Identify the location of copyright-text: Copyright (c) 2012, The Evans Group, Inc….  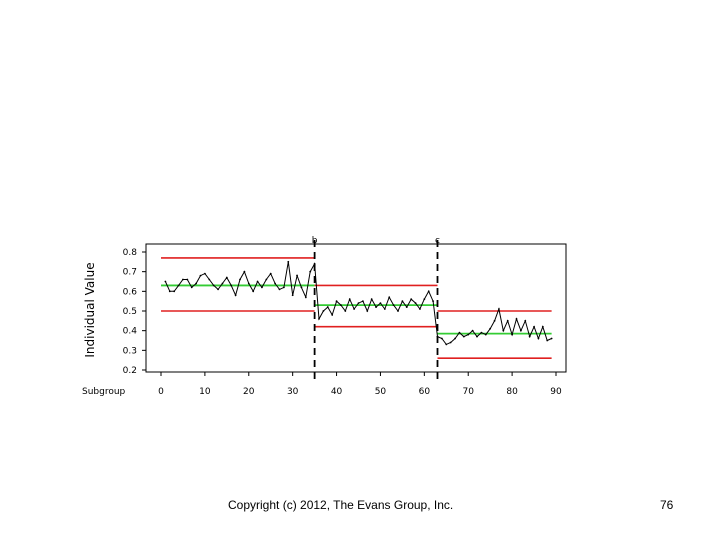
(341, 505).